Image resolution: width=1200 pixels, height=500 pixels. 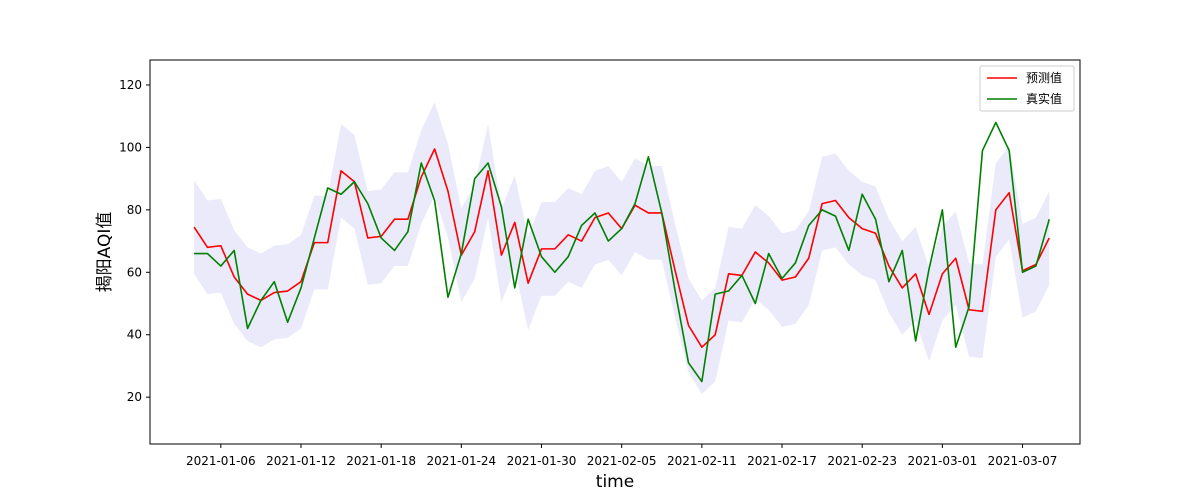 What do you see at coordinates (1044, 77) in the screenshot?
I see `legend-label-predicted: 预测值` at bounding box center [1044, 77].